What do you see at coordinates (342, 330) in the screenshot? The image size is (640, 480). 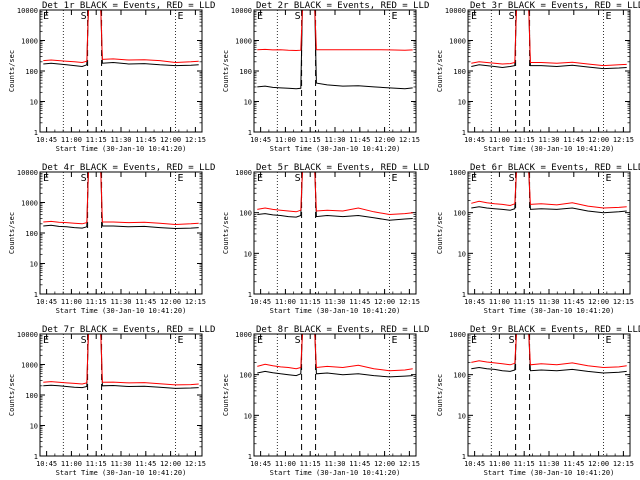 I see `panel-title: Det 8r BLACK = Events, RED = LLD` at bounding box center [342, 330].